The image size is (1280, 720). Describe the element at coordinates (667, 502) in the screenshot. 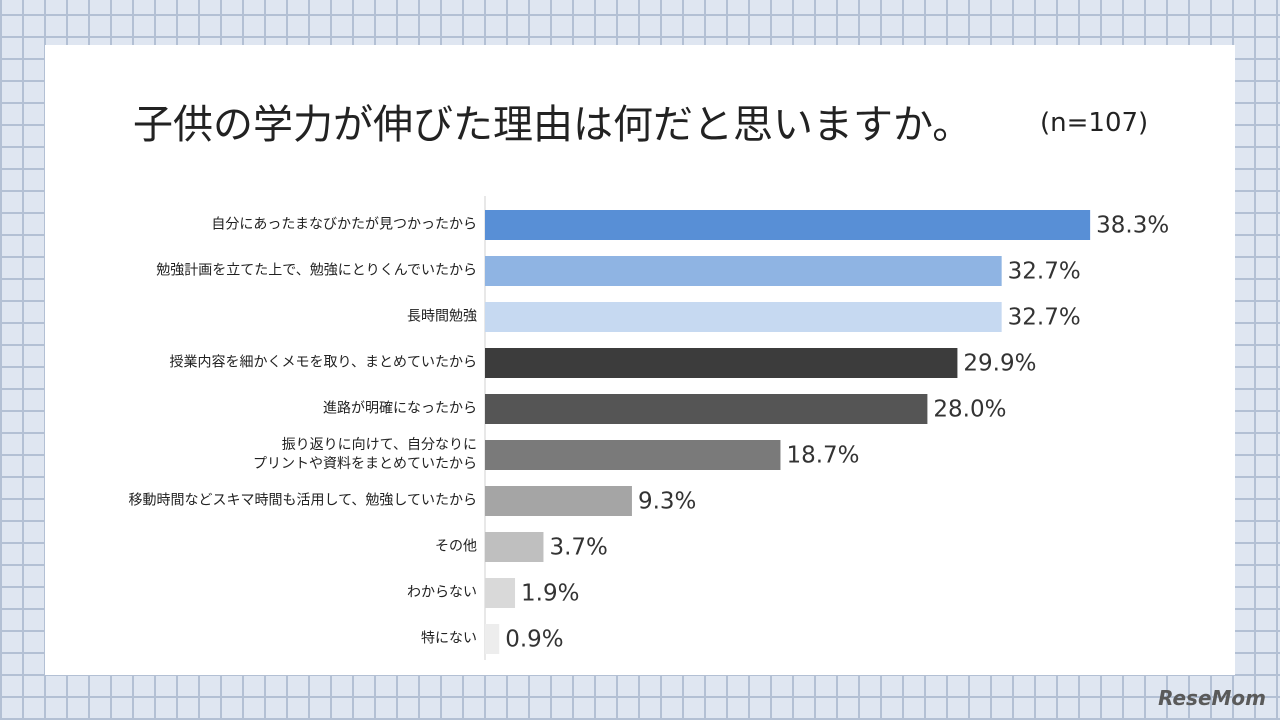

I see `value-label: 9.3%` at that location.